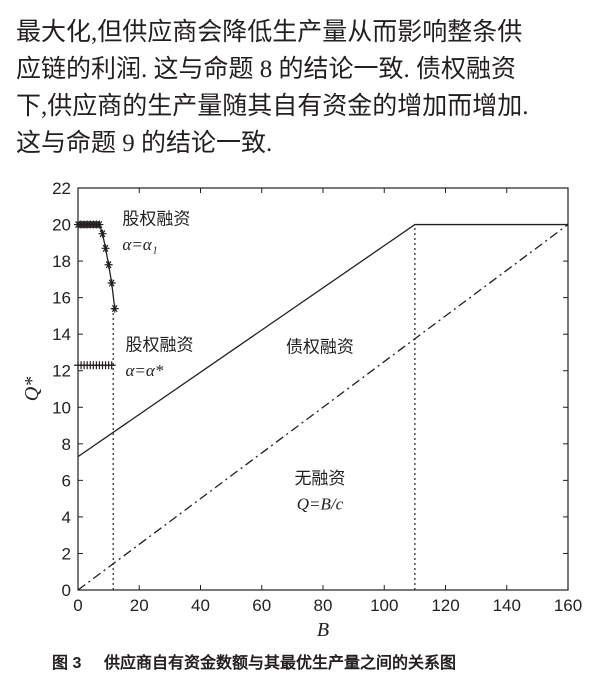 The width and height of the screenshot is (600, 693). I want to click on caption-label: 图 3, so click(66, 663).